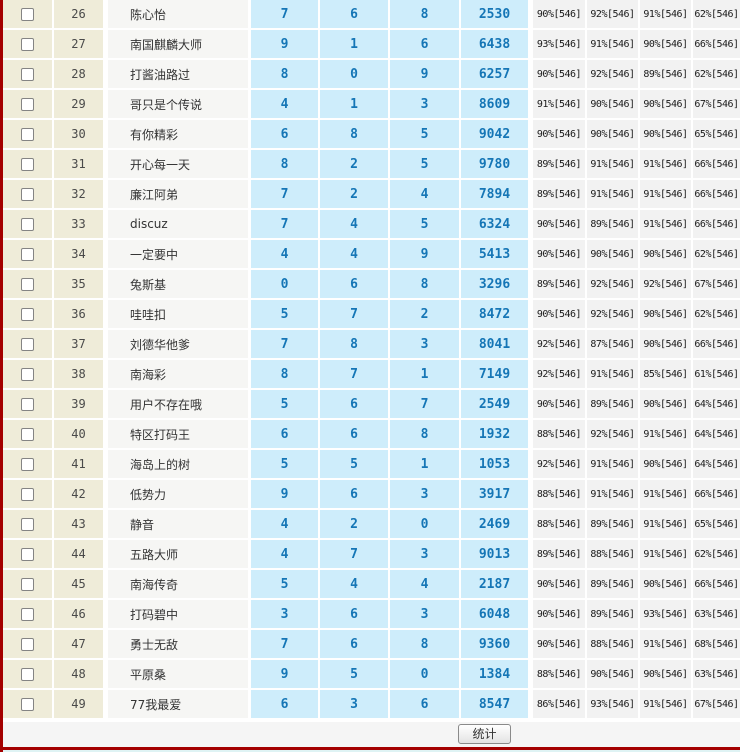 This screenshot has width=740, height=752. What do you see at coordinates (484, 734) in the screenshot?
I see `statistics-button: 统计` at bounding box center [484, 734].